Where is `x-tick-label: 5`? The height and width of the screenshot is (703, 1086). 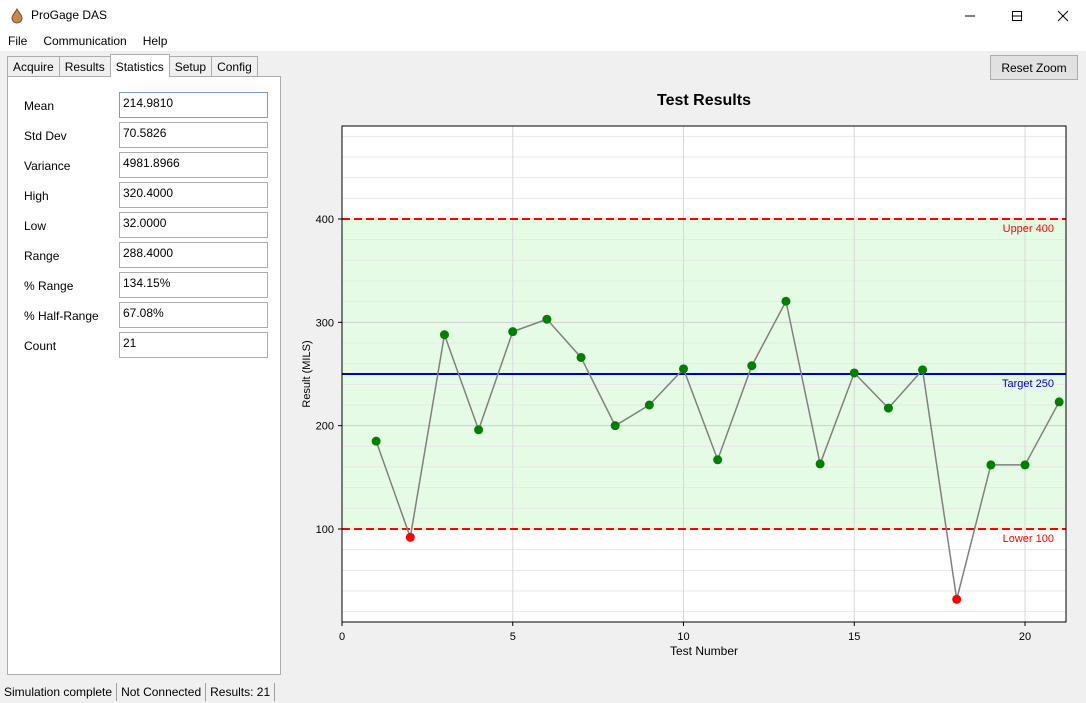
x-tick-label: 5 is located at coordinates (513, 637).